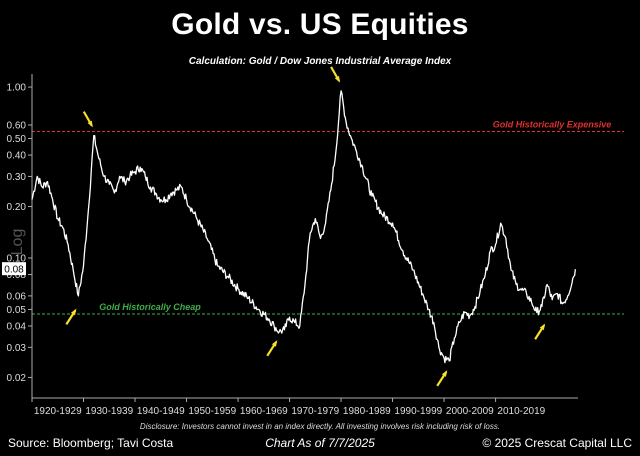 The image size is (640, 456). What do you see at coordinates (315, 411) in the screenshot?
I see `x-tick-label: 1970-1979` at bounding box center [315, 411].